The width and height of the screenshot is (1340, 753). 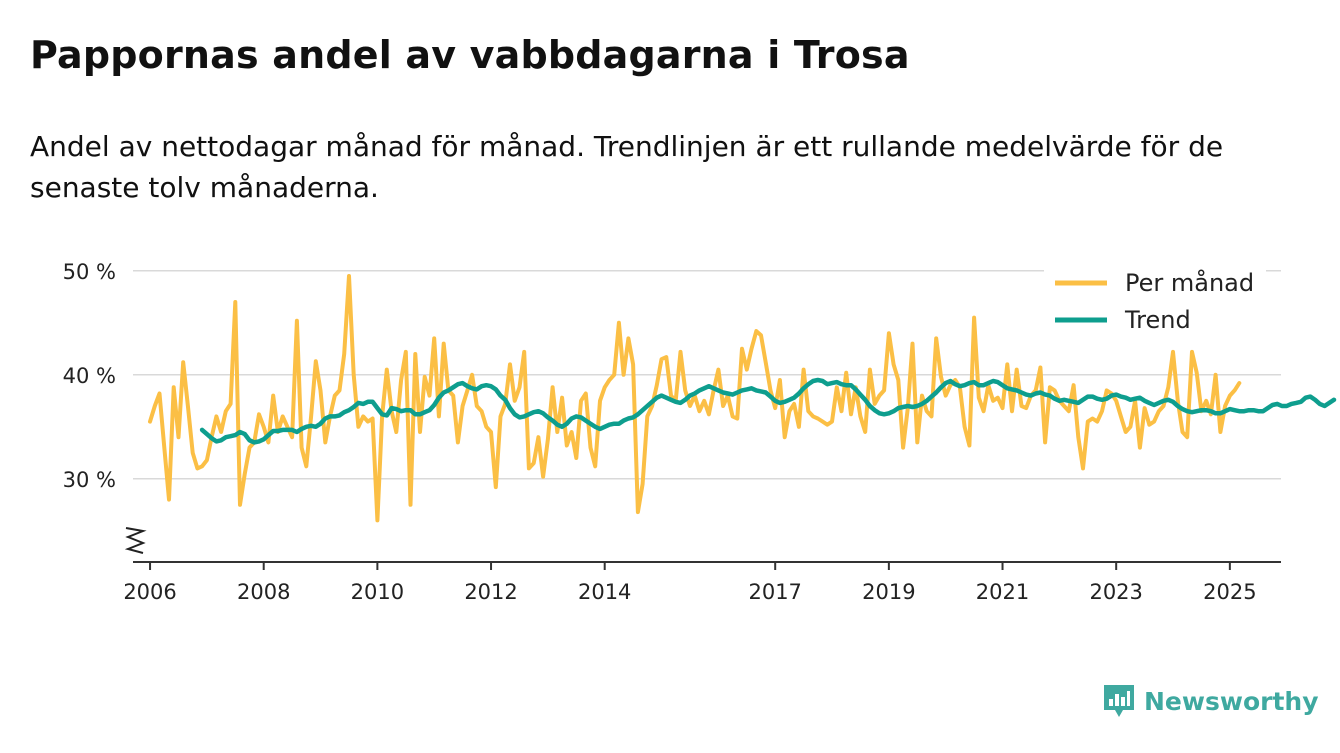 I want to click on x-tick-label: 2012, so click(x=490, y=592).